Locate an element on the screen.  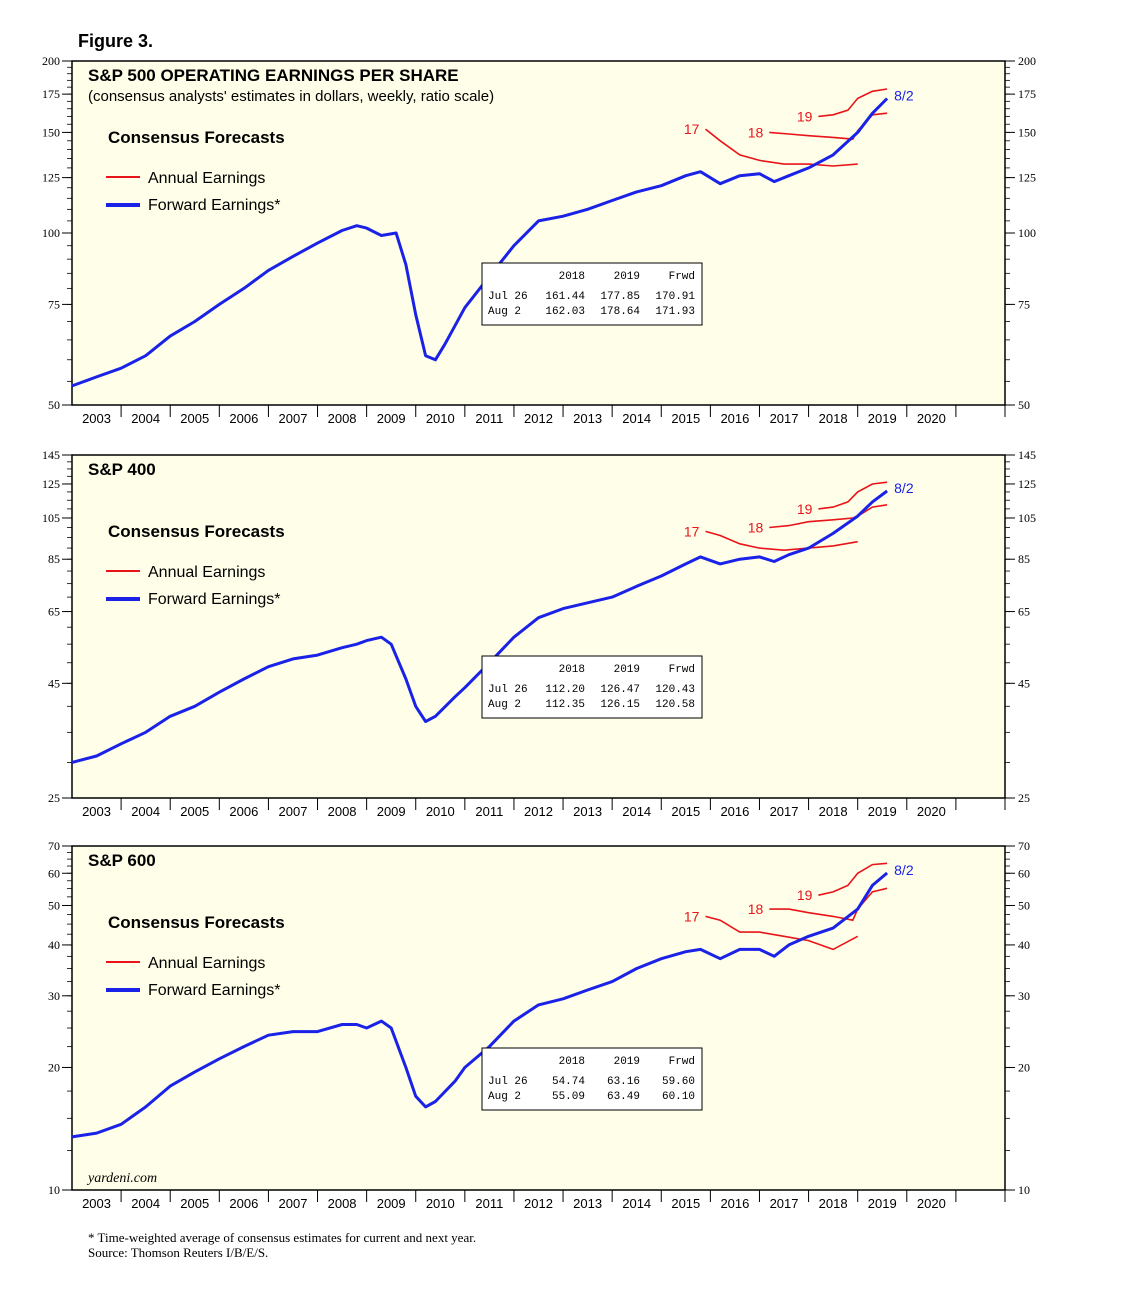
data-table-value: 170.91 is located at coordinates (675, 297).